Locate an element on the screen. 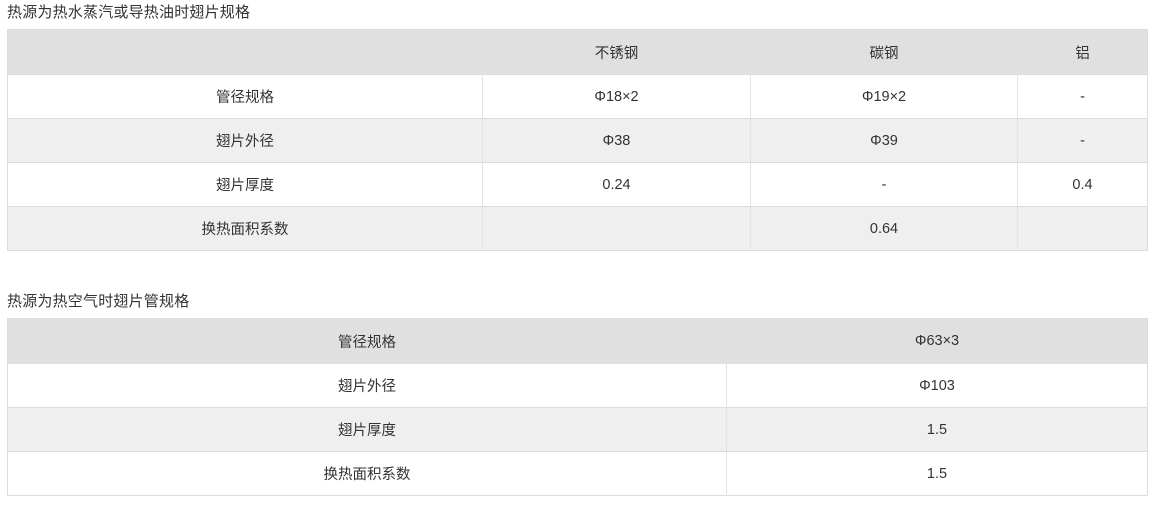 This screenshot has width=1152, height=528. section-title-1: 热源为热水蒸汽或导热油时翅片规格 is located at coordinates (129, 12).